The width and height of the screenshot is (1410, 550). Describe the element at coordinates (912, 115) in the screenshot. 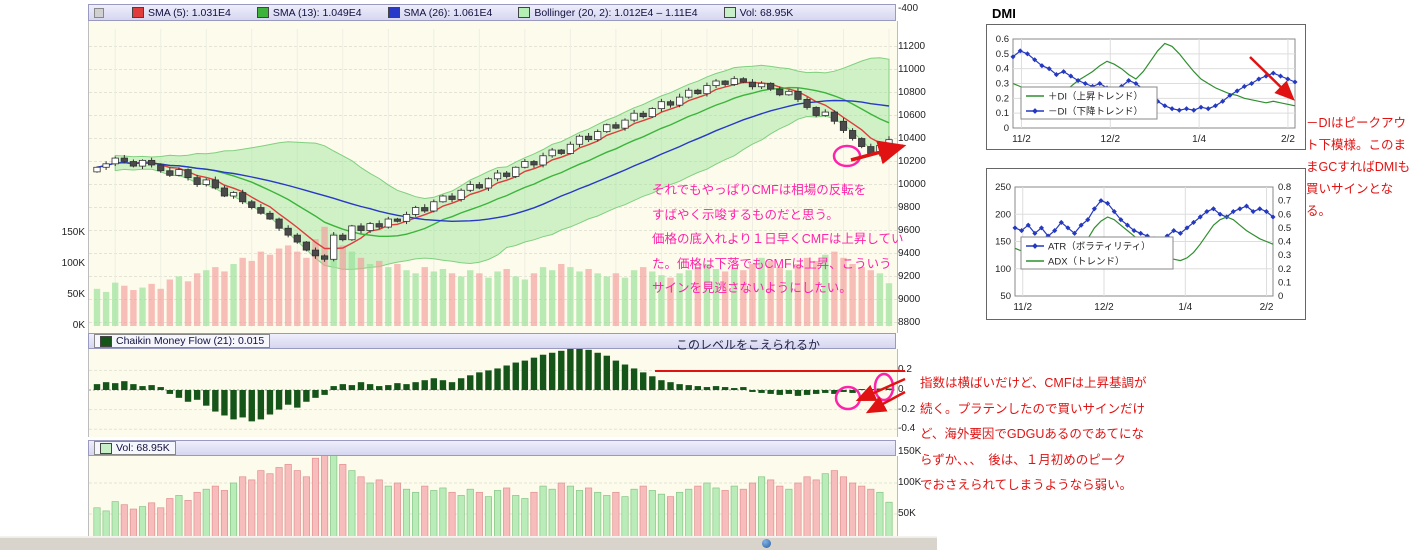

I see `price-axis-label: 10600` at that location.